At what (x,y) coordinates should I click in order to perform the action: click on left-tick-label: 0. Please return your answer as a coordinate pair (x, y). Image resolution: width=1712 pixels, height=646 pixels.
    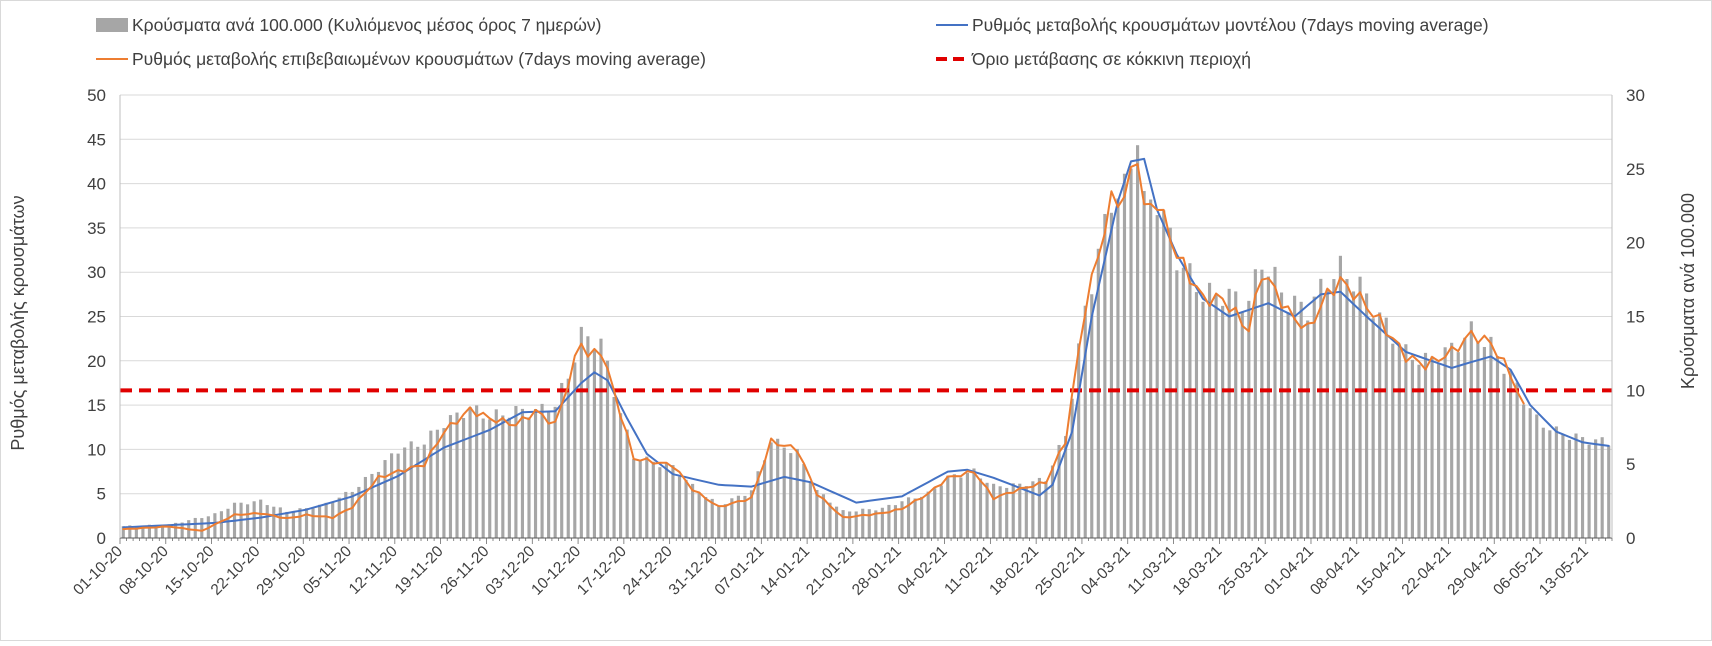
    Looking at the image, I should click on (101, 538).